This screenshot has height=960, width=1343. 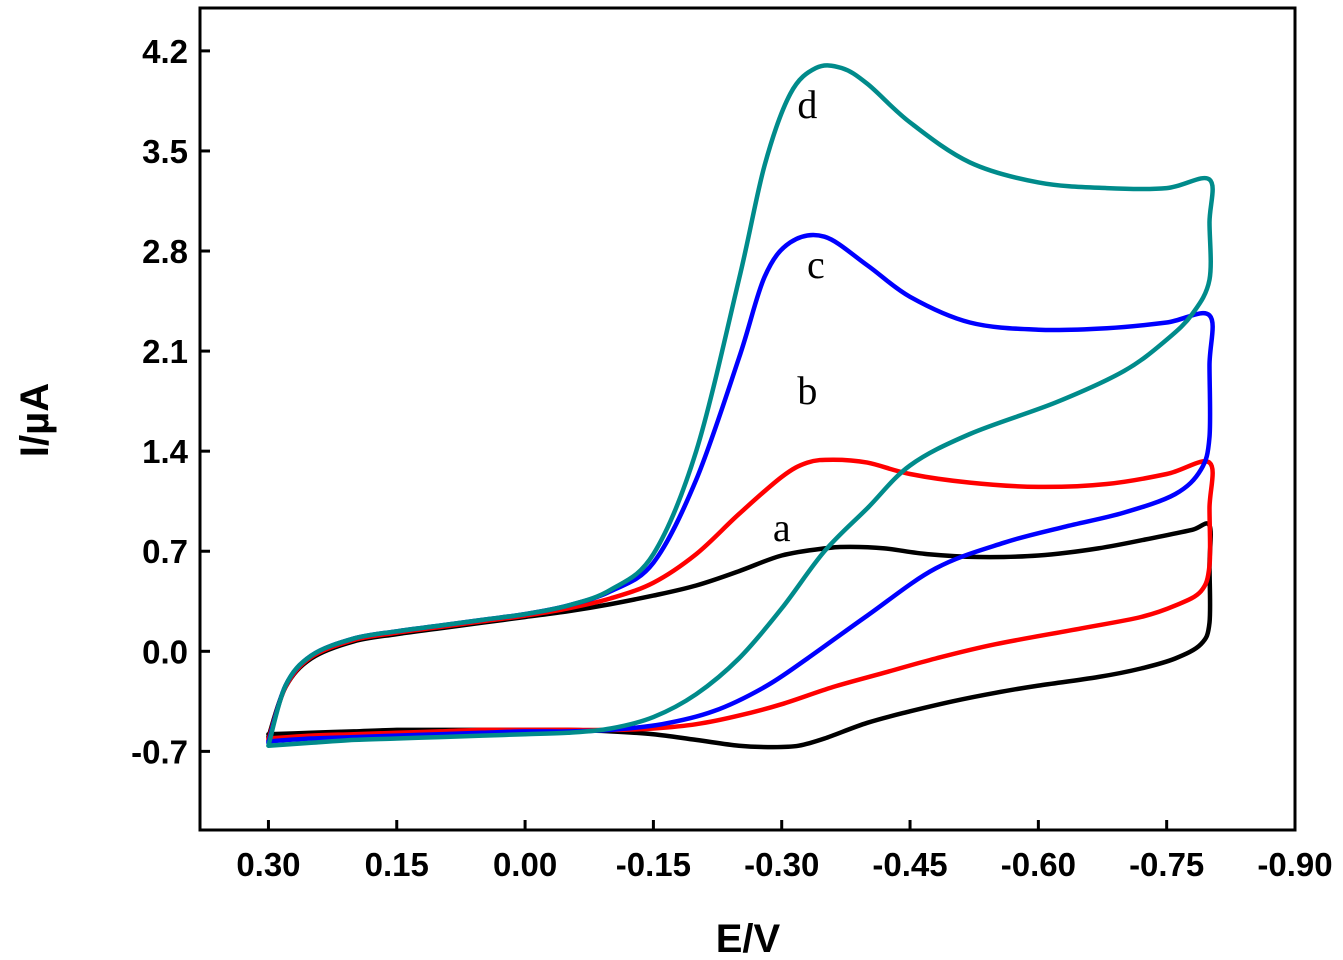 What do you see at coordinates (35, 420) in the screenshot?
I see `y-axis-title: I/µA` at bounding box center [35, 420].